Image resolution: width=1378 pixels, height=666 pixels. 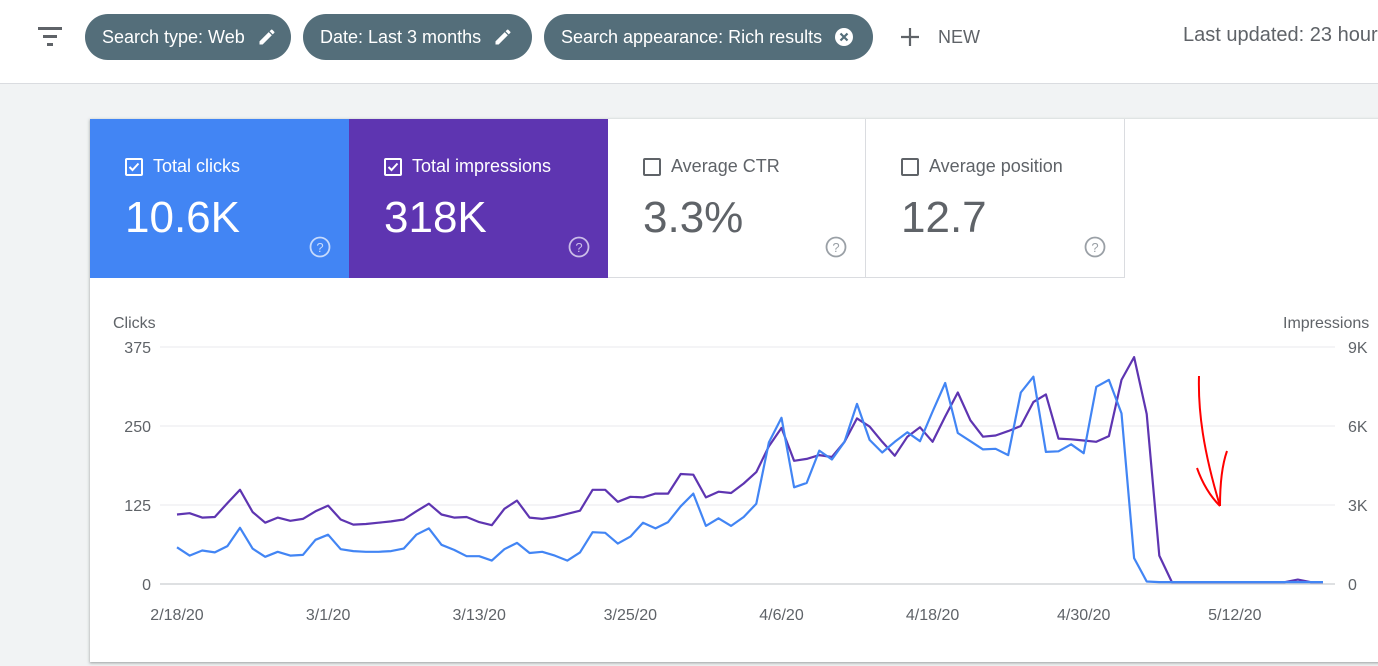 I want to click on new-label: NEW, so click(x=959, y=36).